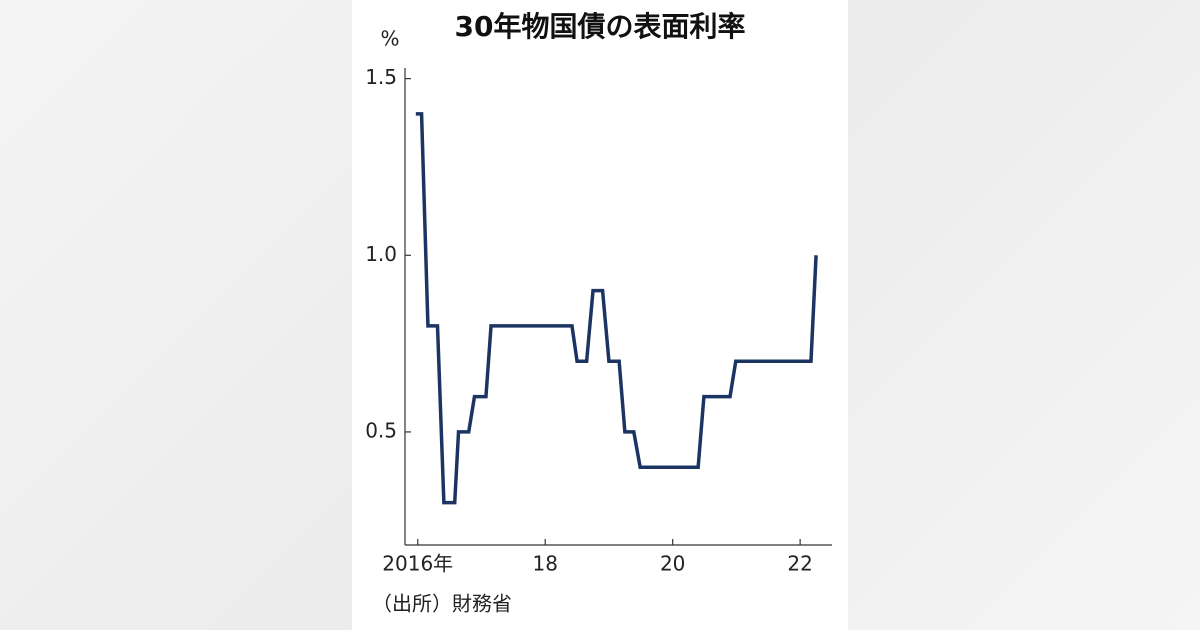 This screenshot has height=630, width=1200. What do you see at coordinates (381, 77) in the screenshot?
I see `y-tick-label: 1.5` at bounding box center [381, 77].